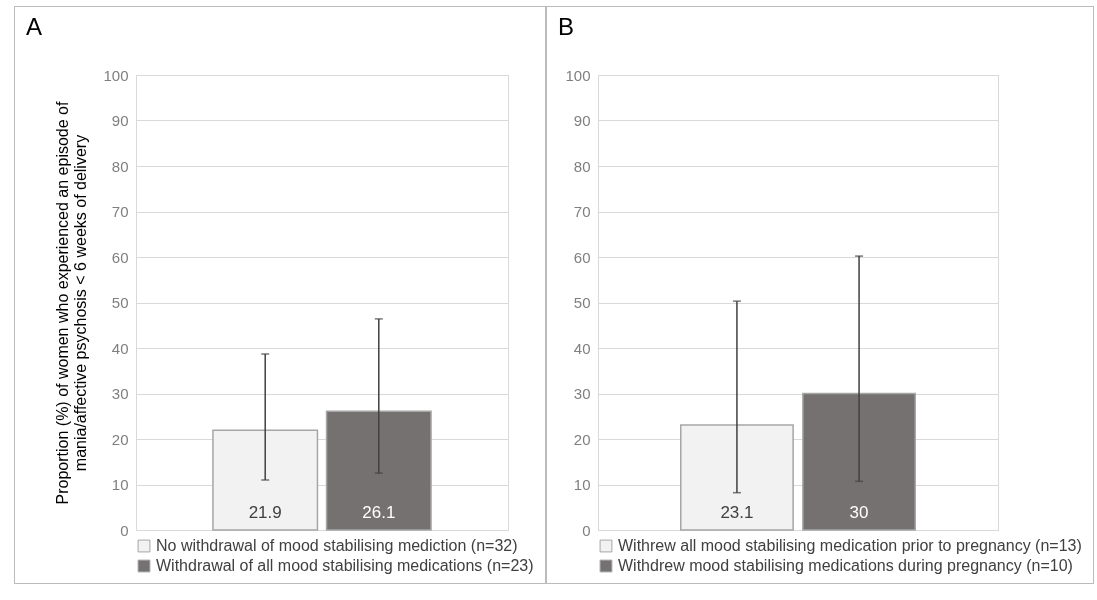 The height and width of the screenshot is (600, 1097). Describe the element at coordinates (859, 512) in the screenshot. I see `data-label: 30` at that location.